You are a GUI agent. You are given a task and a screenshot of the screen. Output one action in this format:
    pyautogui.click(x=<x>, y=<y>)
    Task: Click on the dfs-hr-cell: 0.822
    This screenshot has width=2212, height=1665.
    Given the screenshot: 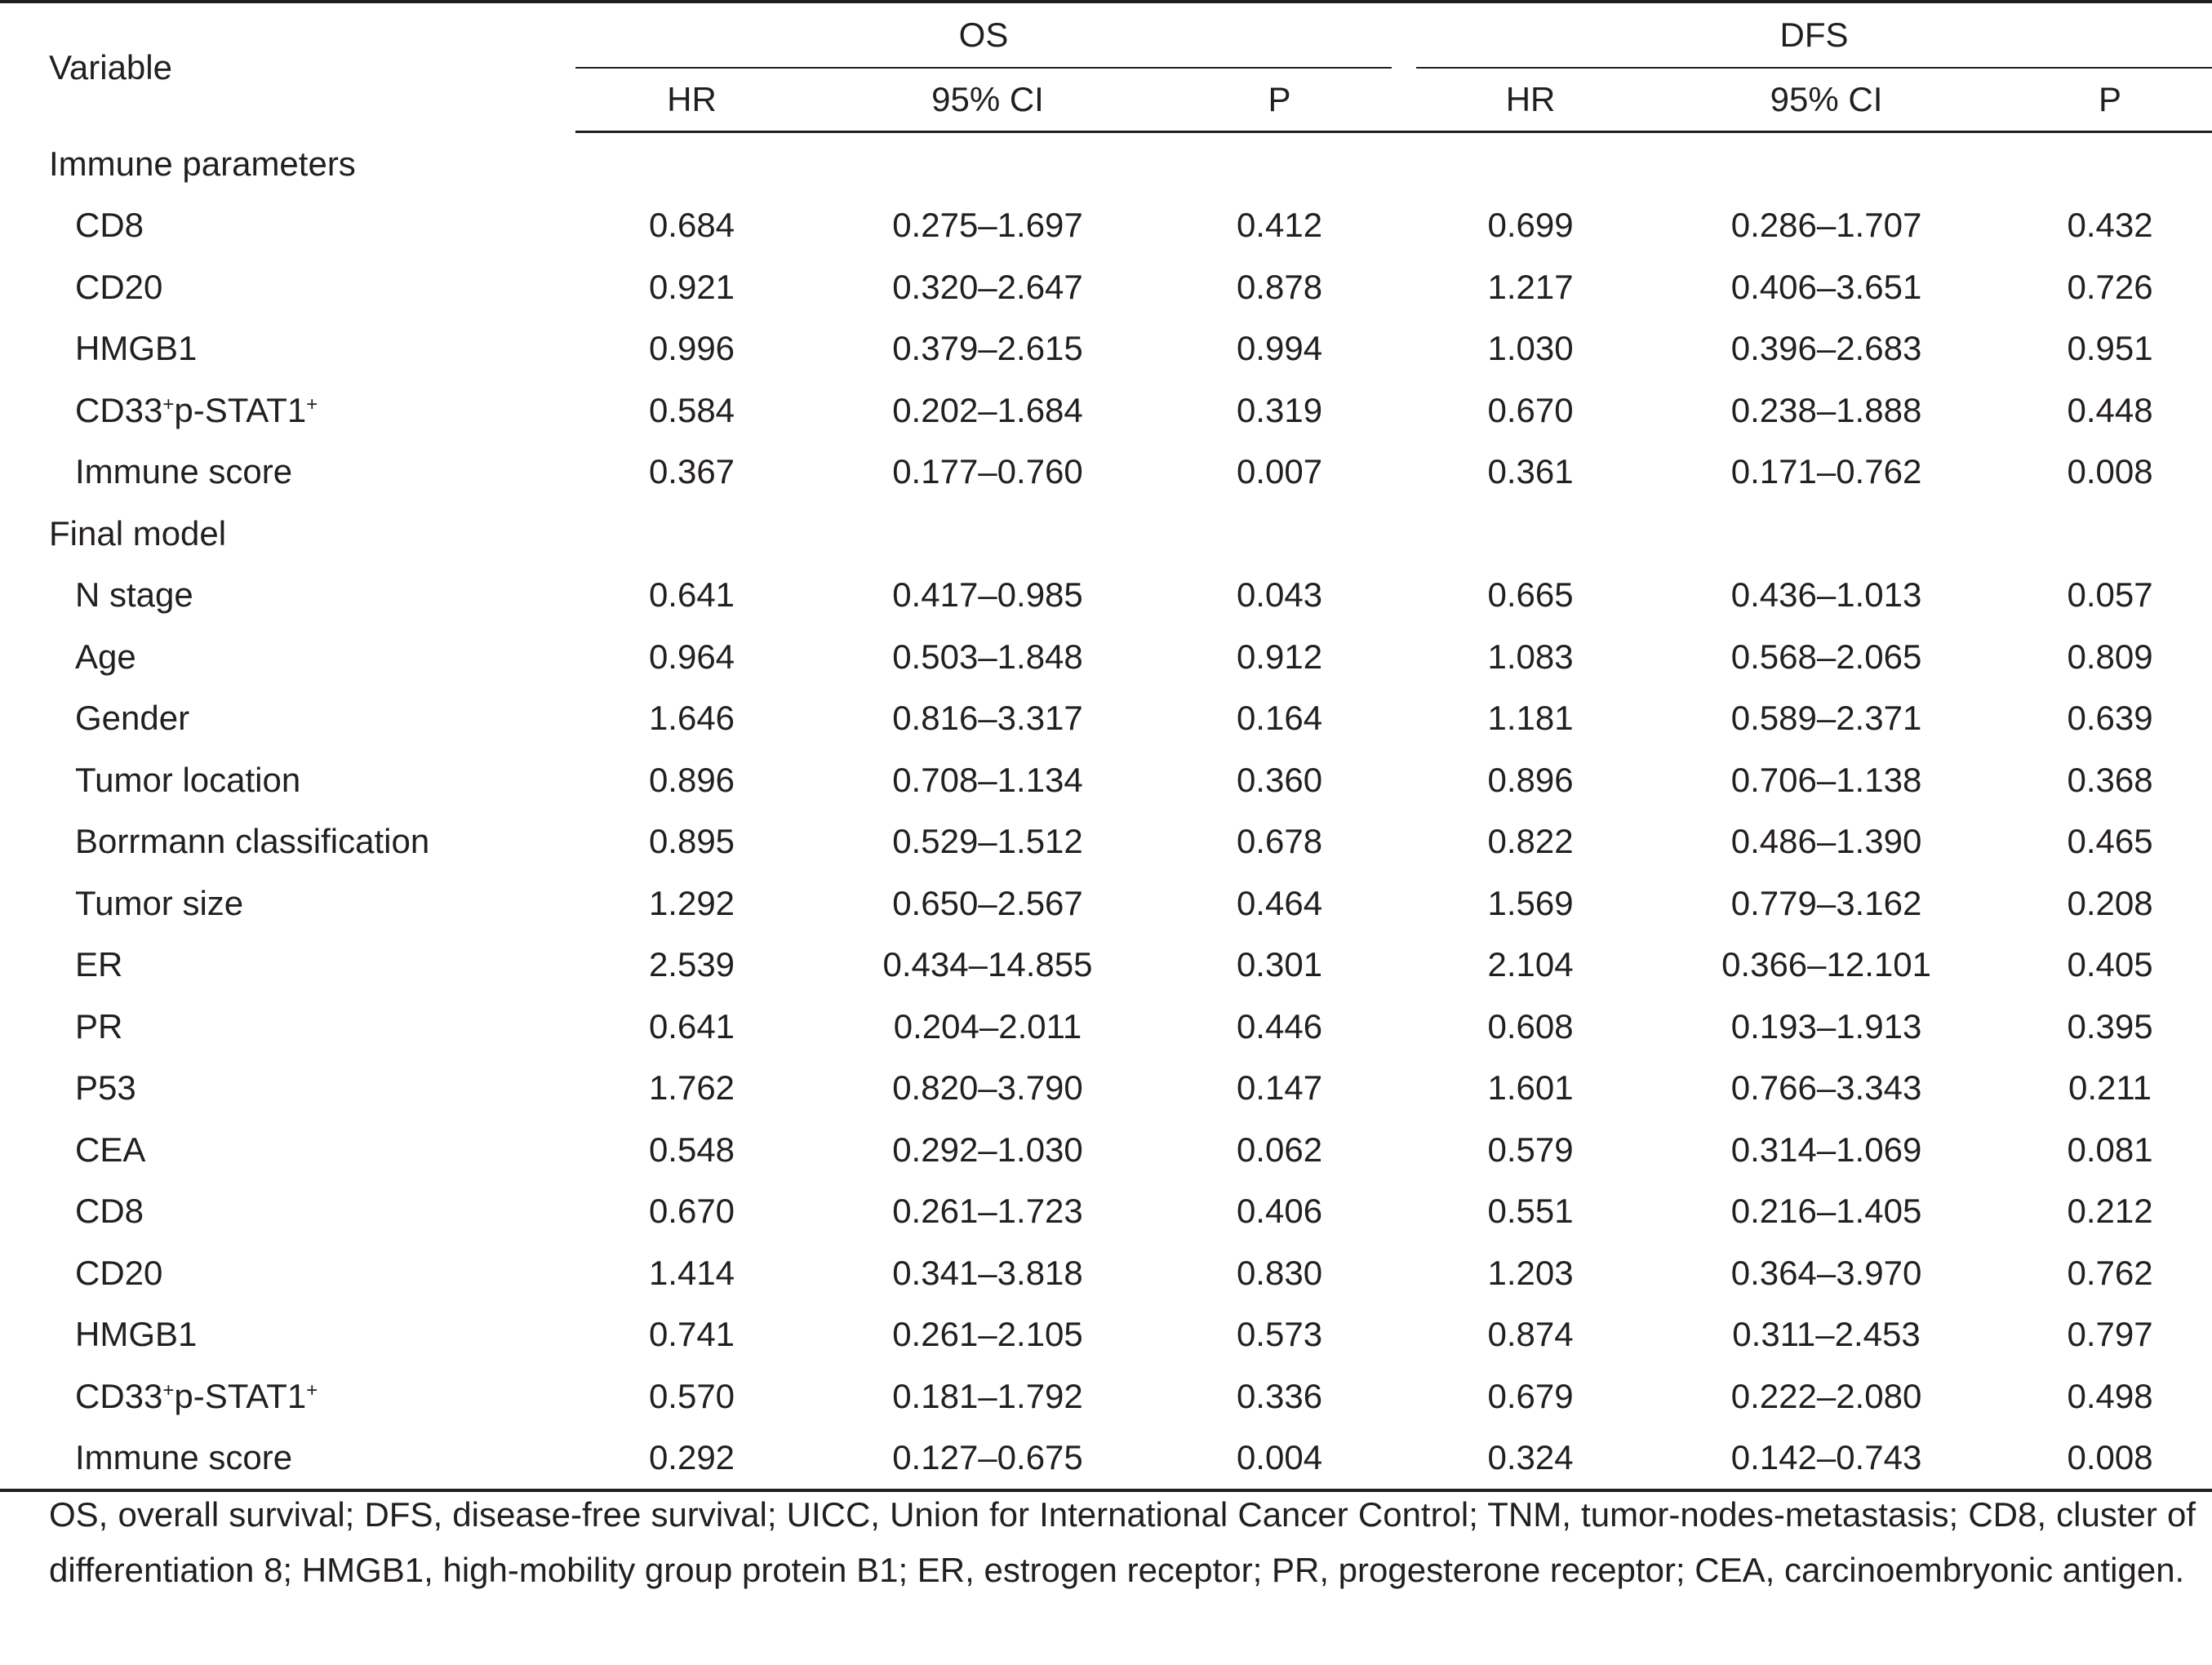 What is the action you would take?
    pyautogui.click(x=1530, y=841)
    